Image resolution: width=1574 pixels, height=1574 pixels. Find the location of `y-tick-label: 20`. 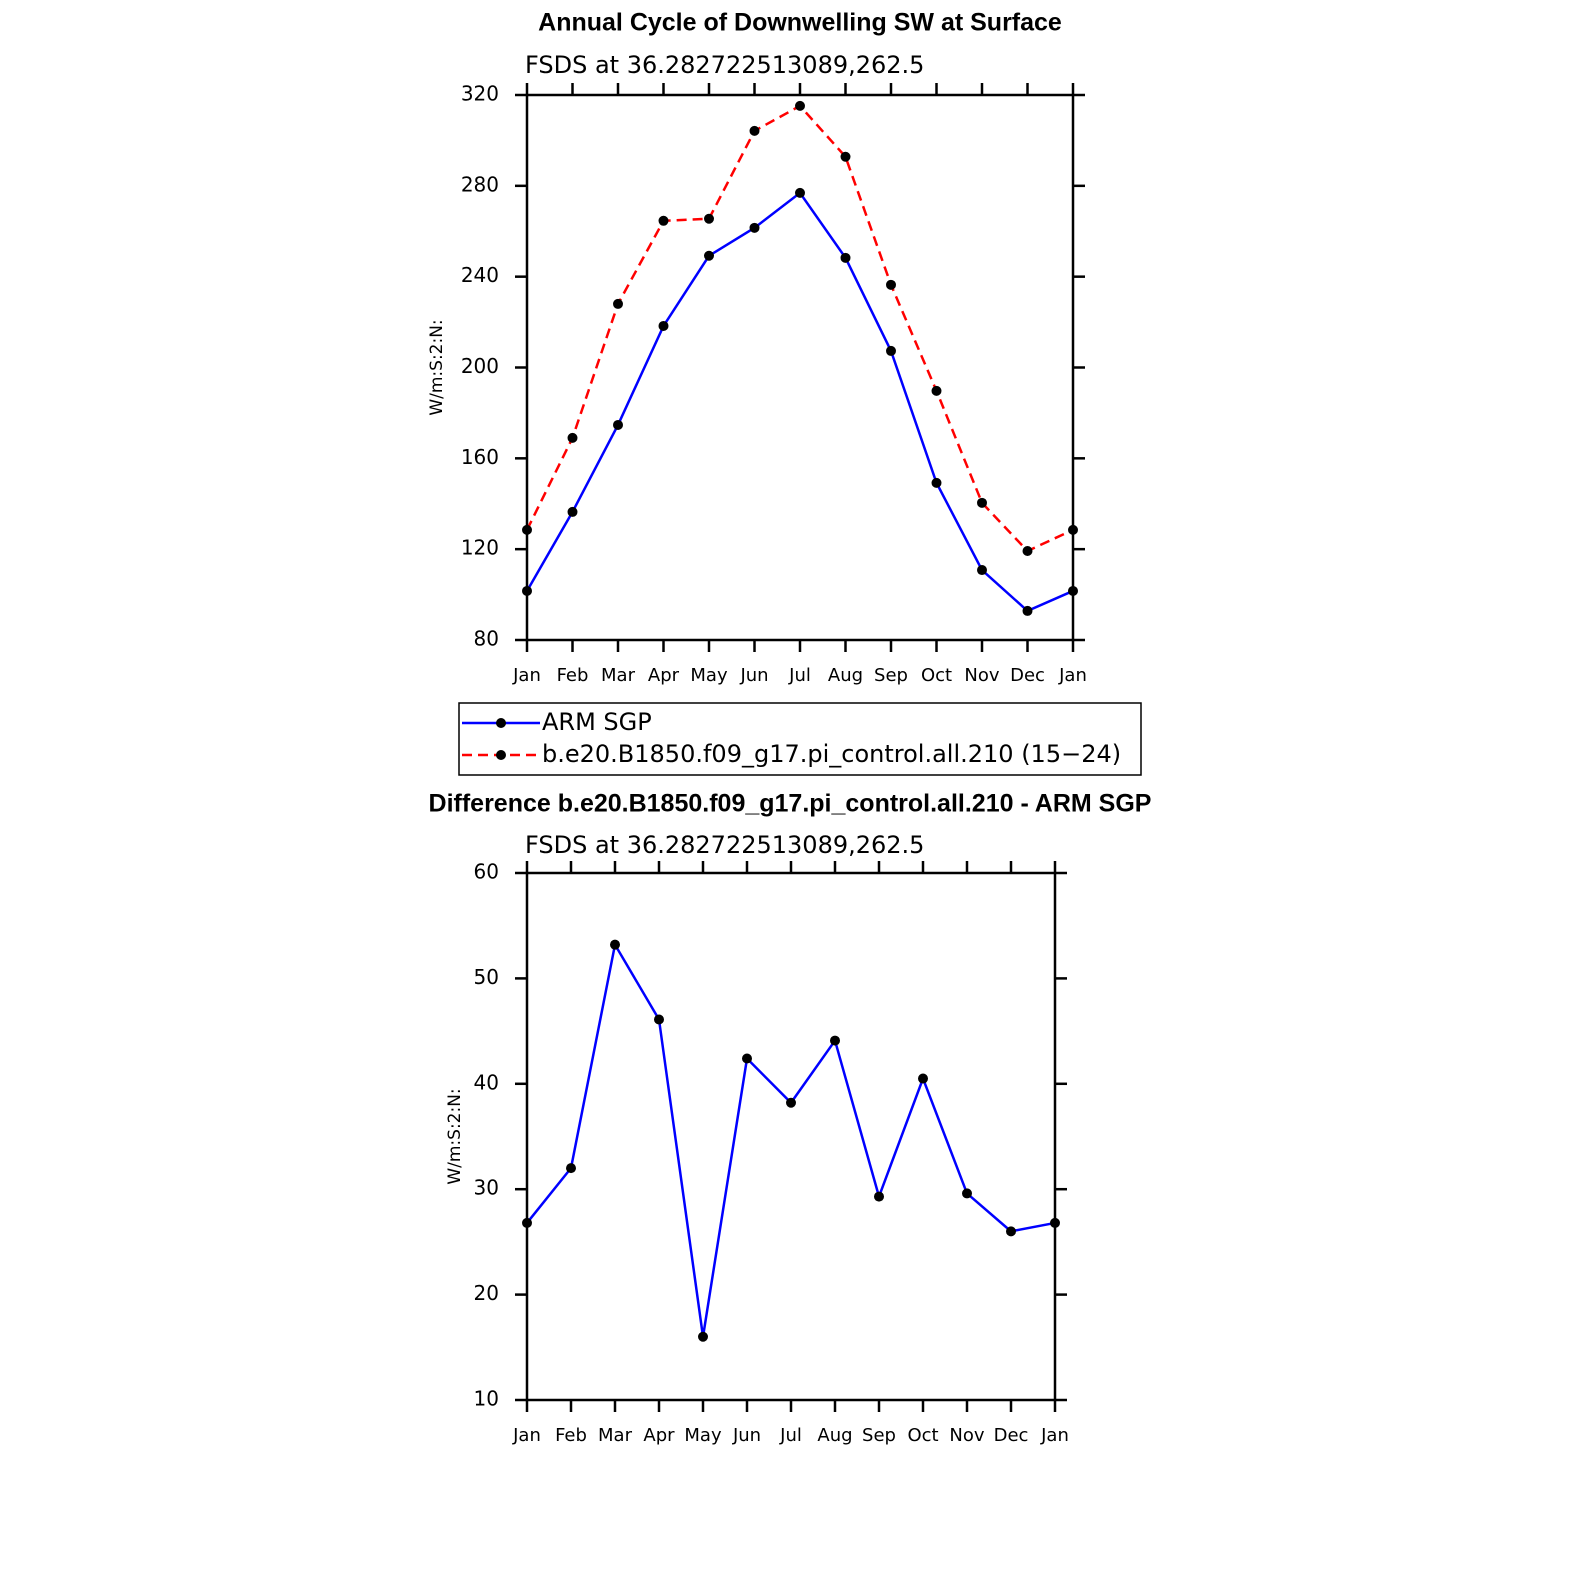

y-tick-label: 20 is located at coordinates (486, 1293).